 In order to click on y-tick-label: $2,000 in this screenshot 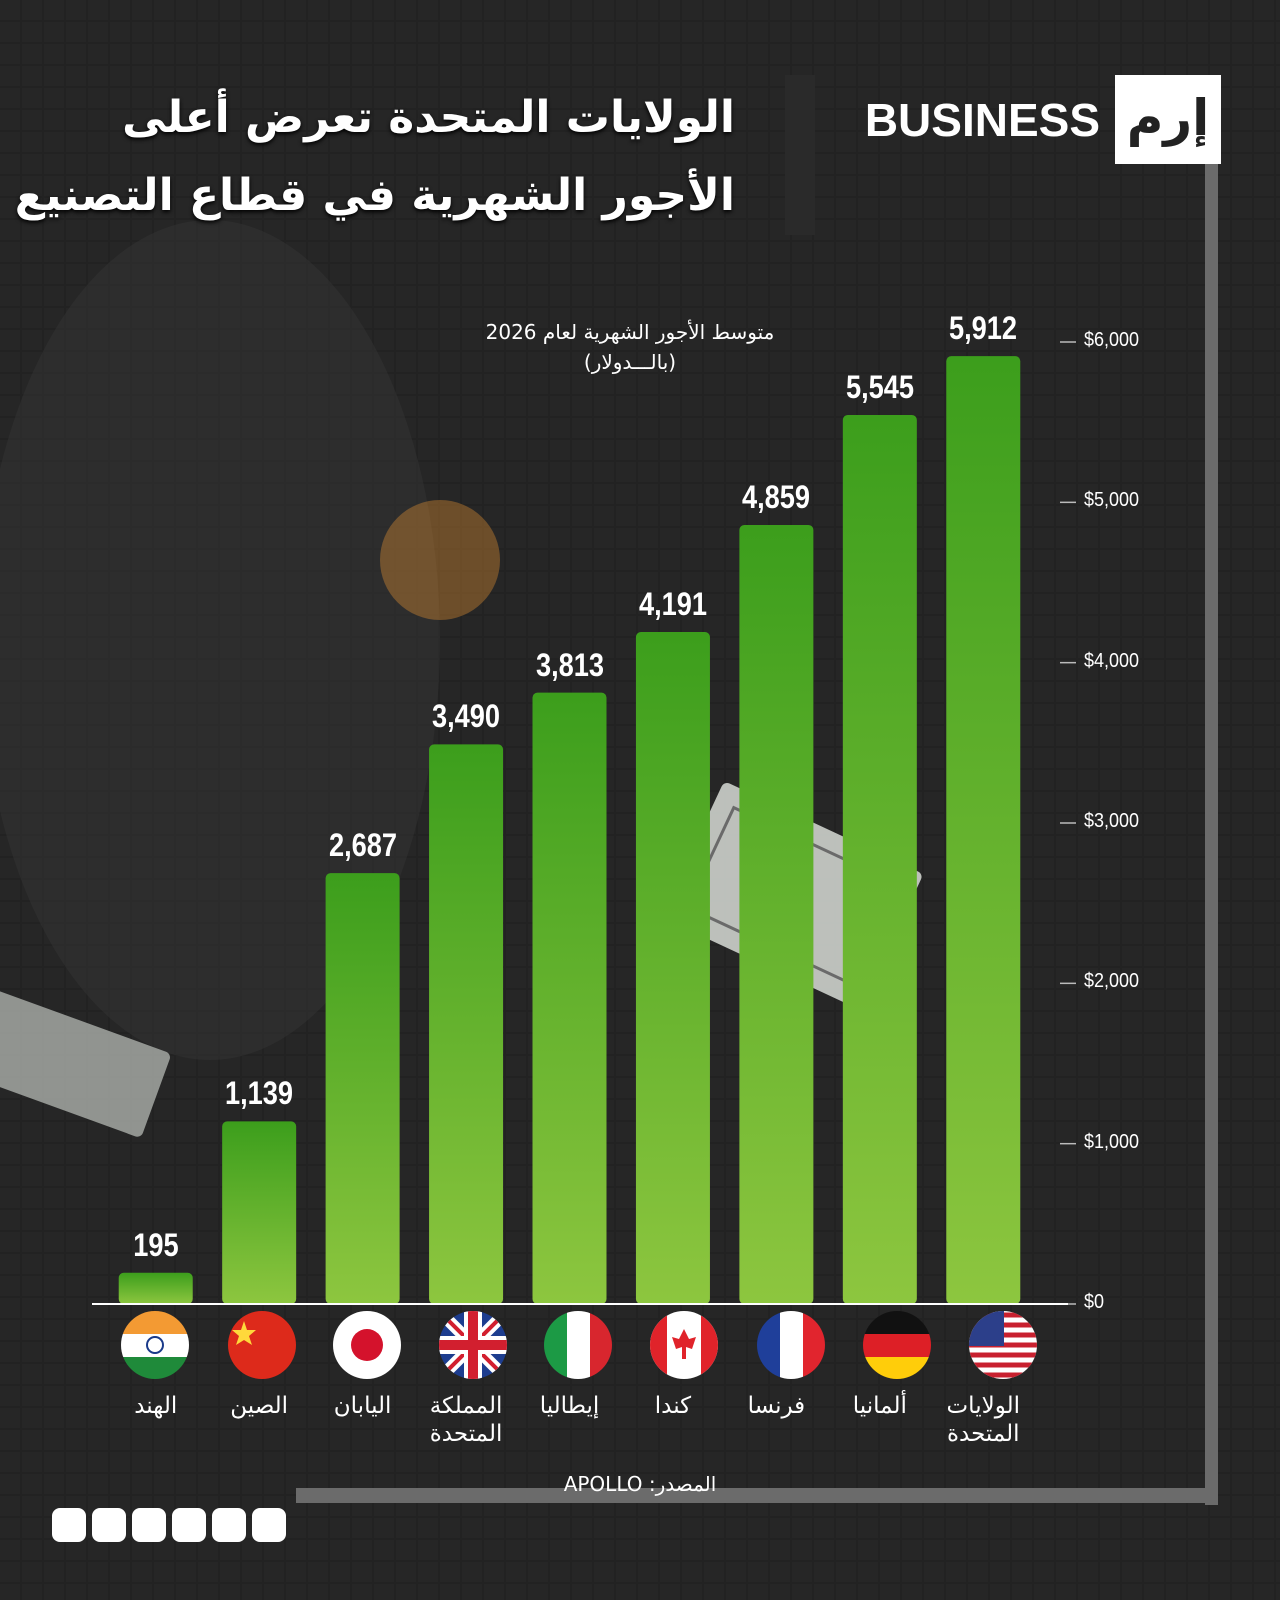, I will do `click(1112, 981)`.